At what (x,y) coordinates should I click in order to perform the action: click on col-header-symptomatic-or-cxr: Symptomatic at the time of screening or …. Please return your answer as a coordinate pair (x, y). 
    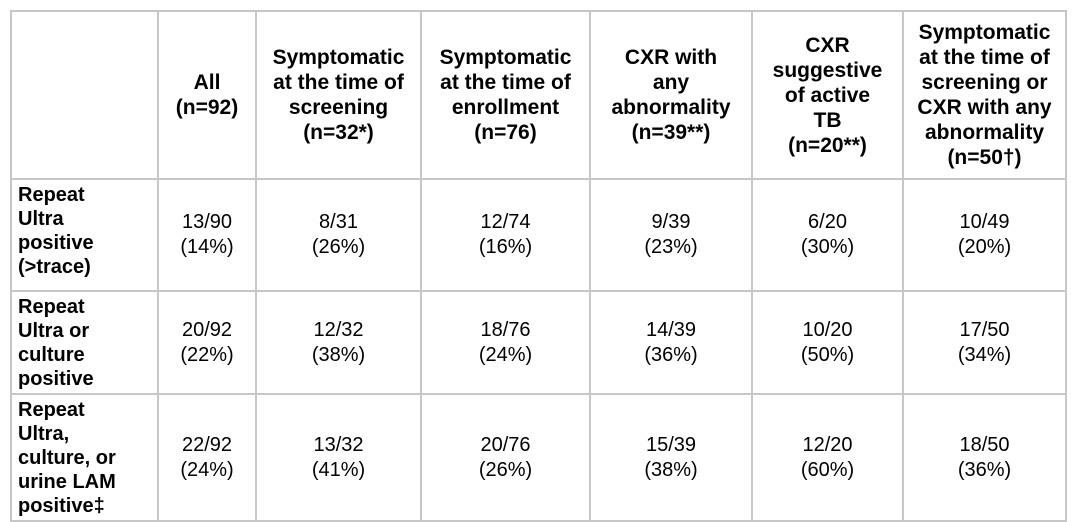
    Looking at the image, I should click on (984, 95).